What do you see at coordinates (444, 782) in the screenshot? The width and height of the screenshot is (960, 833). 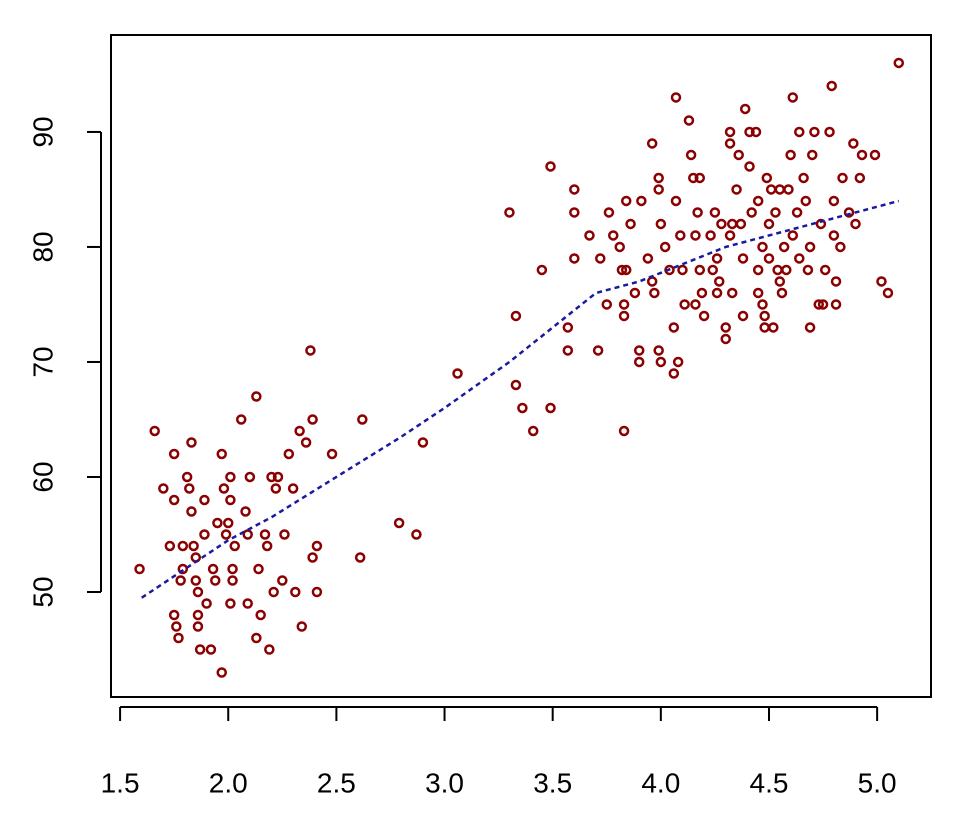 I see `x-tick-label: 3.0` at bounding box center [444, 782].